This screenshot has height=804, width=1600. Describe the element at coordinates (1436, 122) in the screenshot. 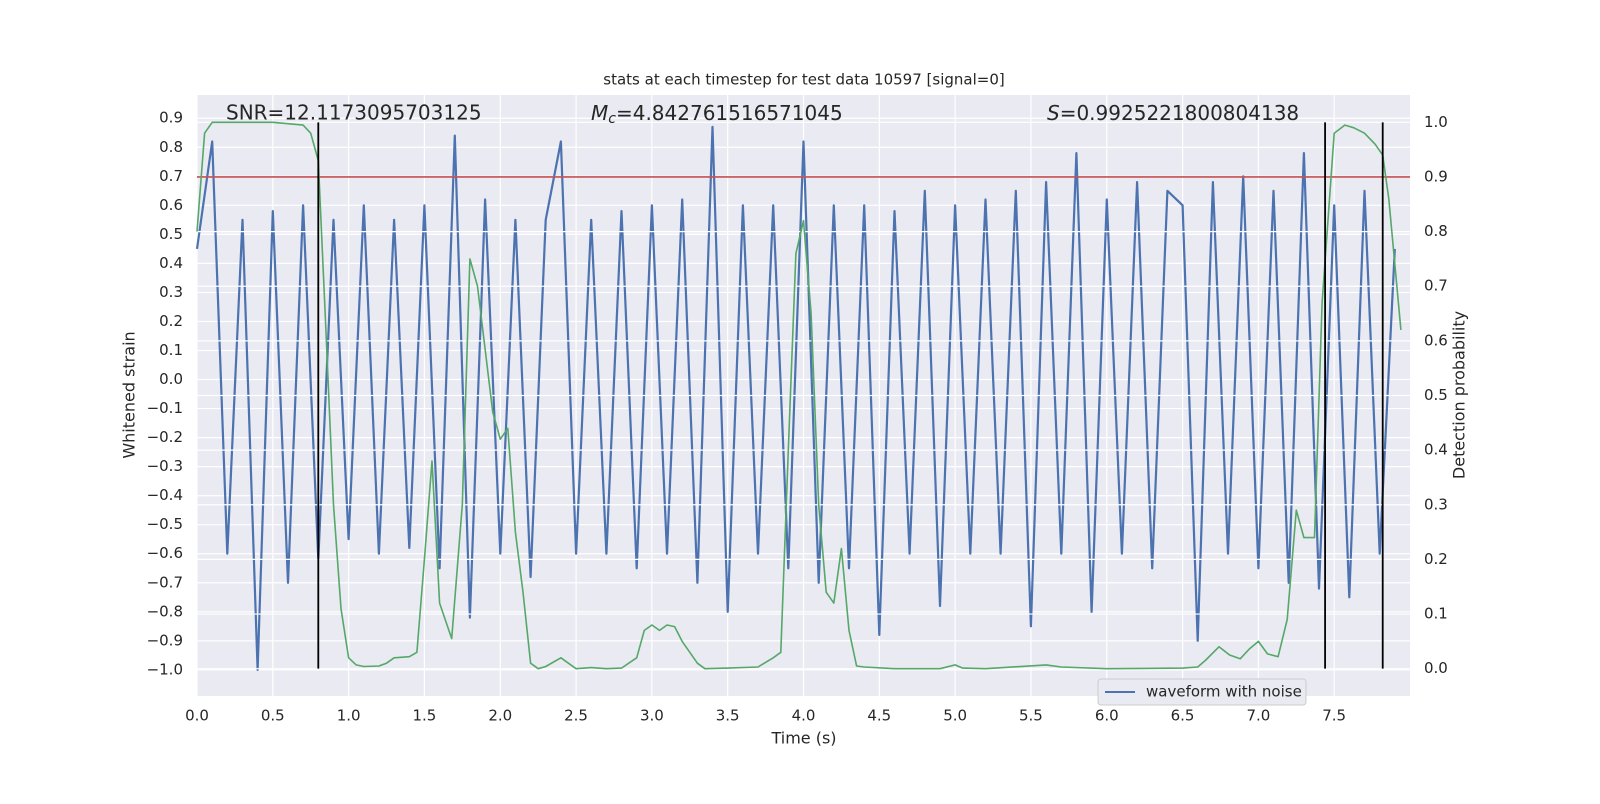

I see `y2-tick-label: 1.0` at that location.